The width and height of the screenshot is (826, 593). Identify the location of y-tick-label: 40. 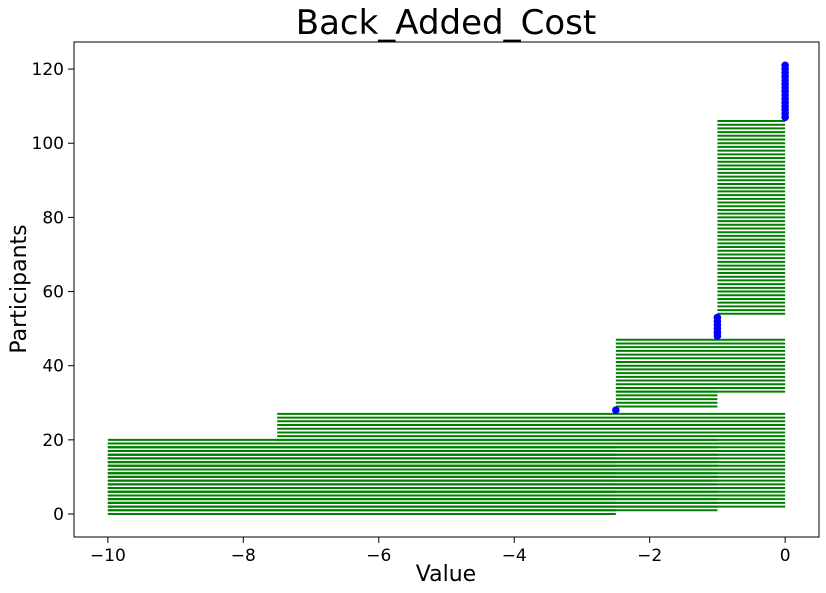
(53, 367).